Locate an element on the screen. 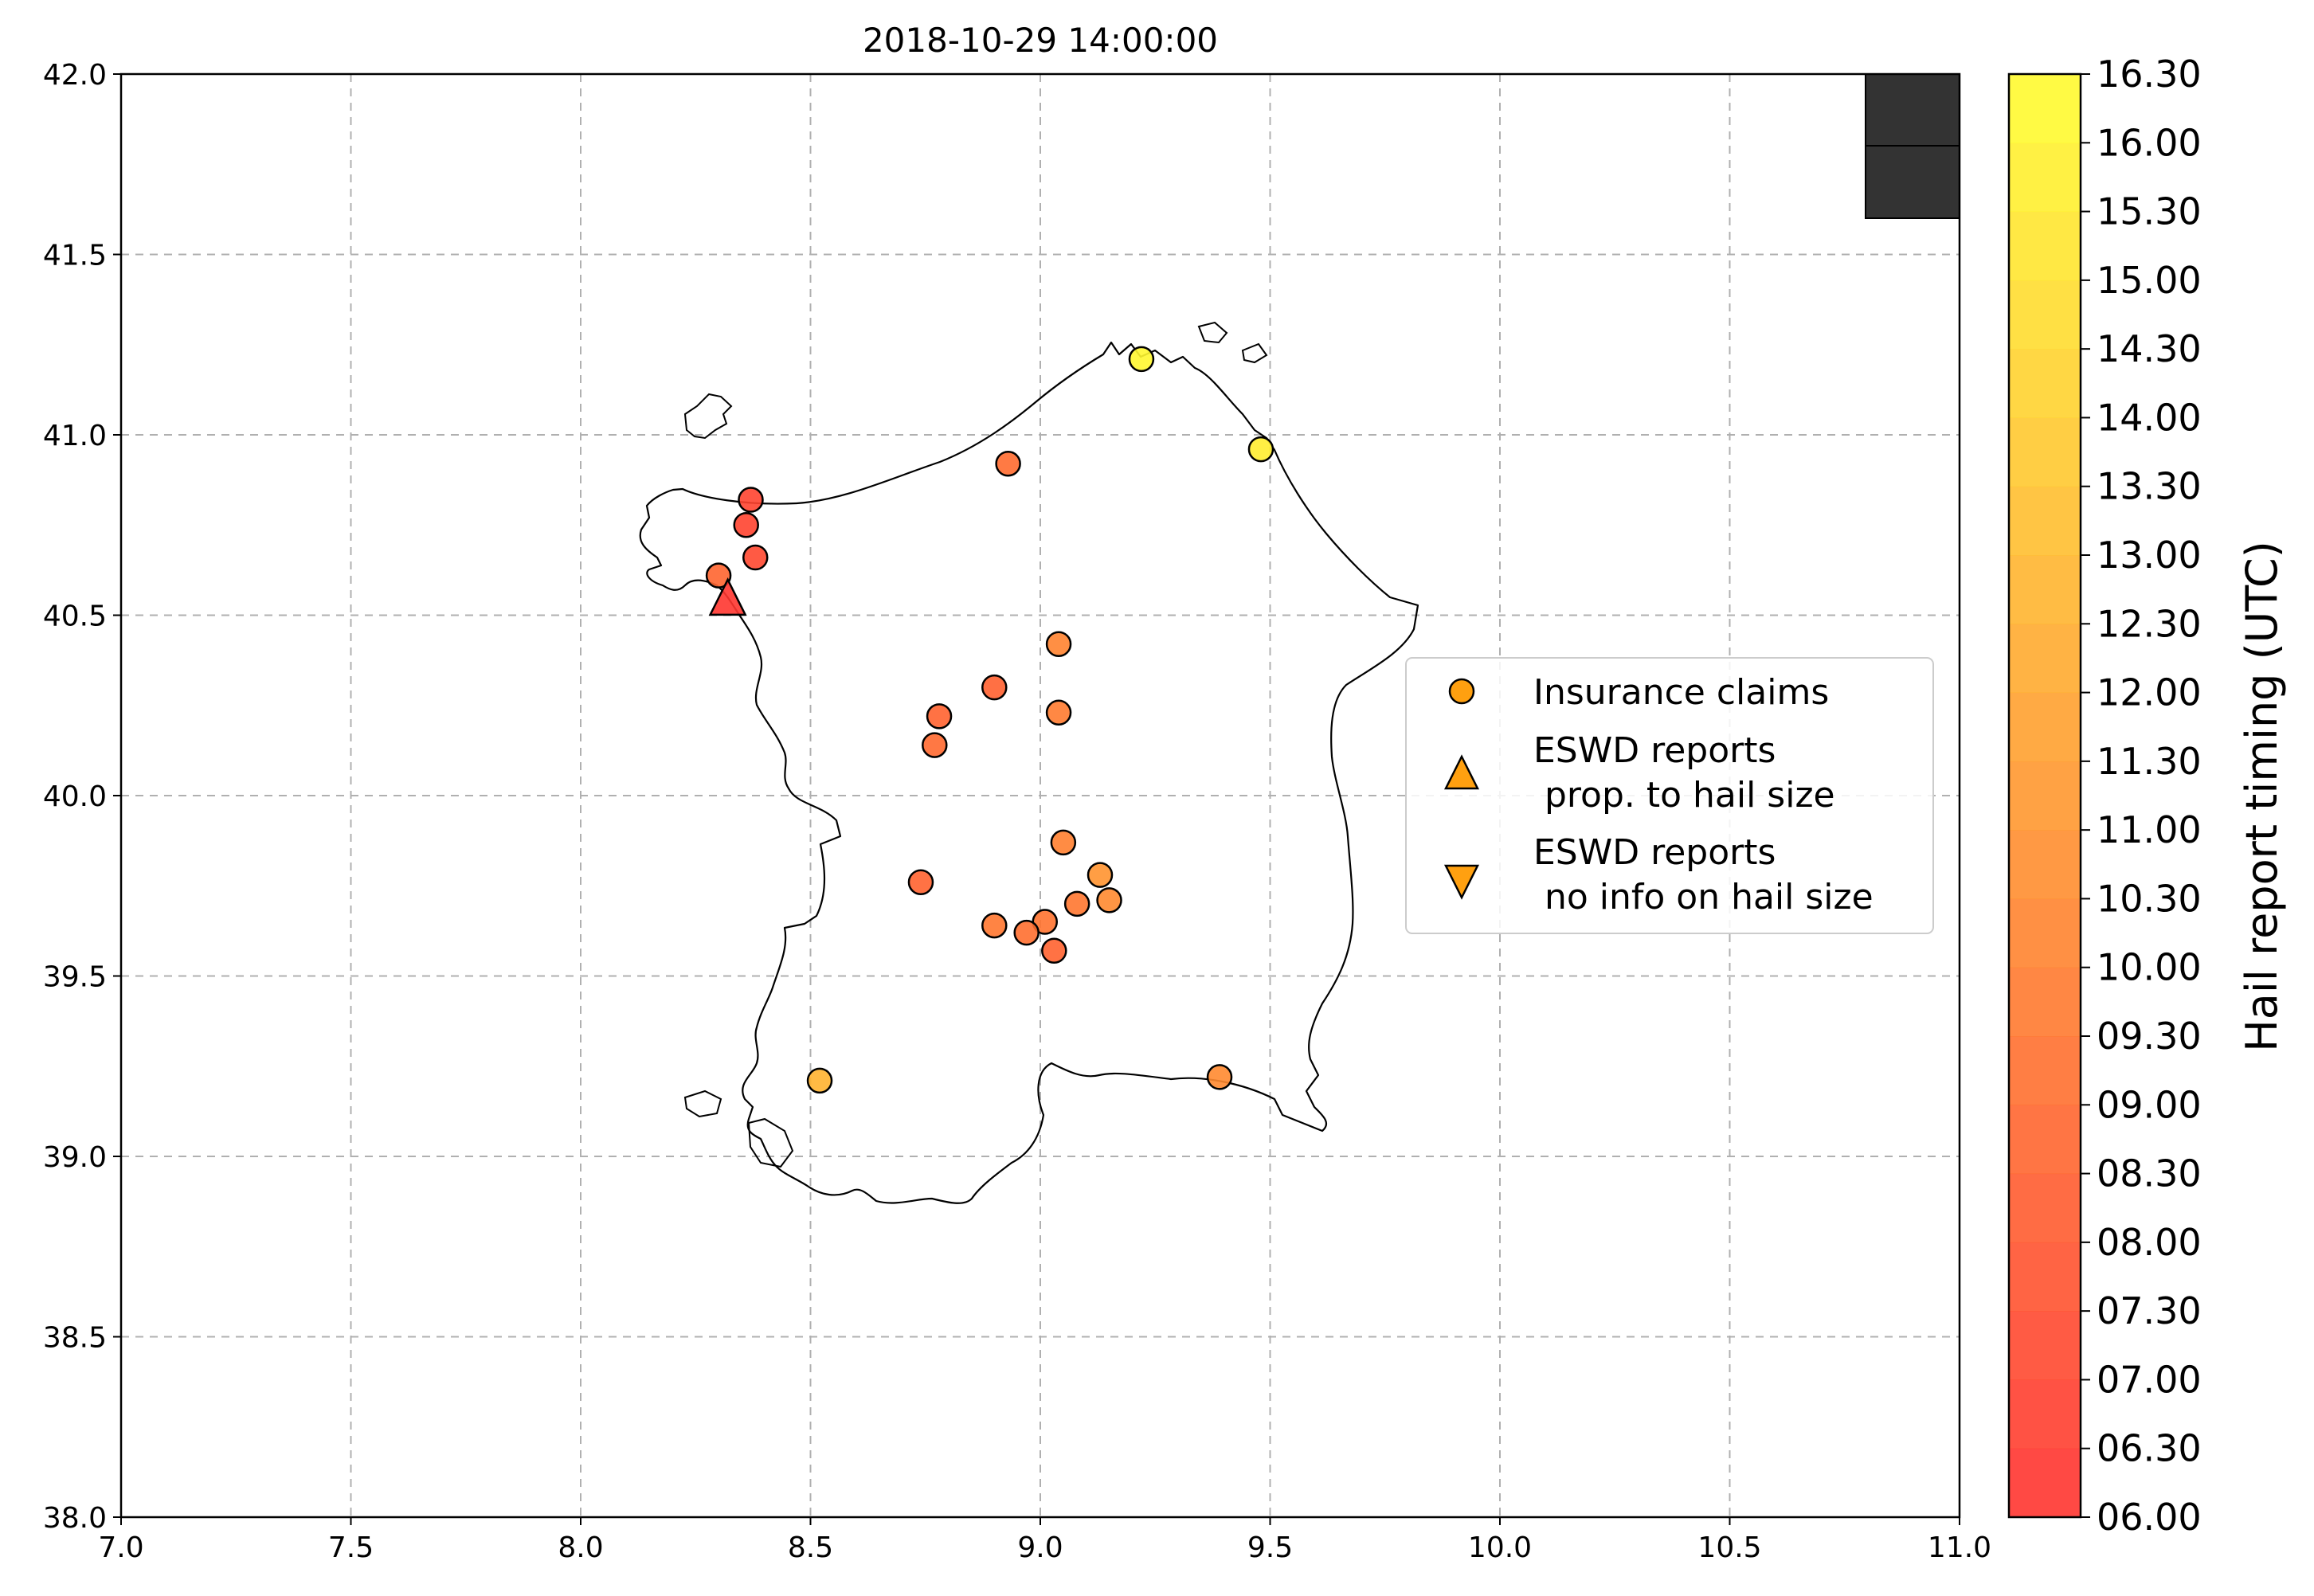 Image resolution: width=2314 pixels, height=1596 pixels. colorbar-tick-label: 10.00 is located at coordinates (2149, 968).